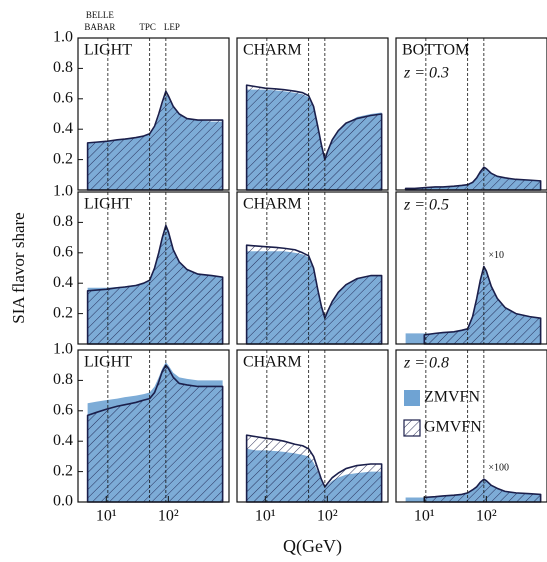 The height and width of the screenshot is (562, 547). I want to click on legend-label: GMVFN, so click(453, 427).